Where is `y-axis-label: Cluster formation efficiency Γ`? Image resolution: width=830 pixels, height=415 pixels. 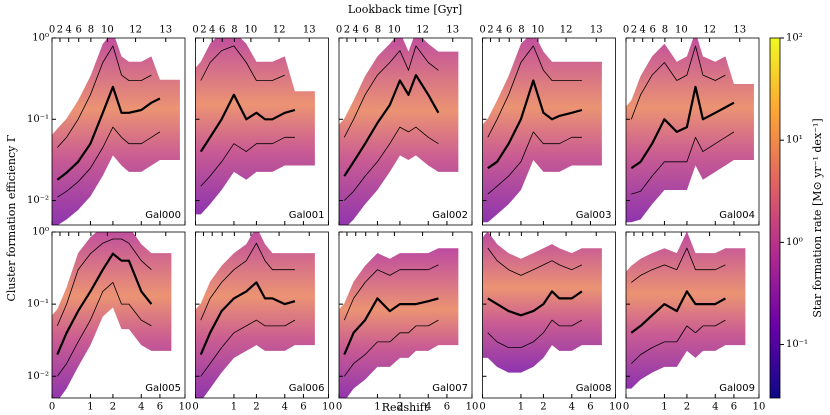
y-axis-label: Cluster formation efficiency Γ is located at coordinates (11, 217).